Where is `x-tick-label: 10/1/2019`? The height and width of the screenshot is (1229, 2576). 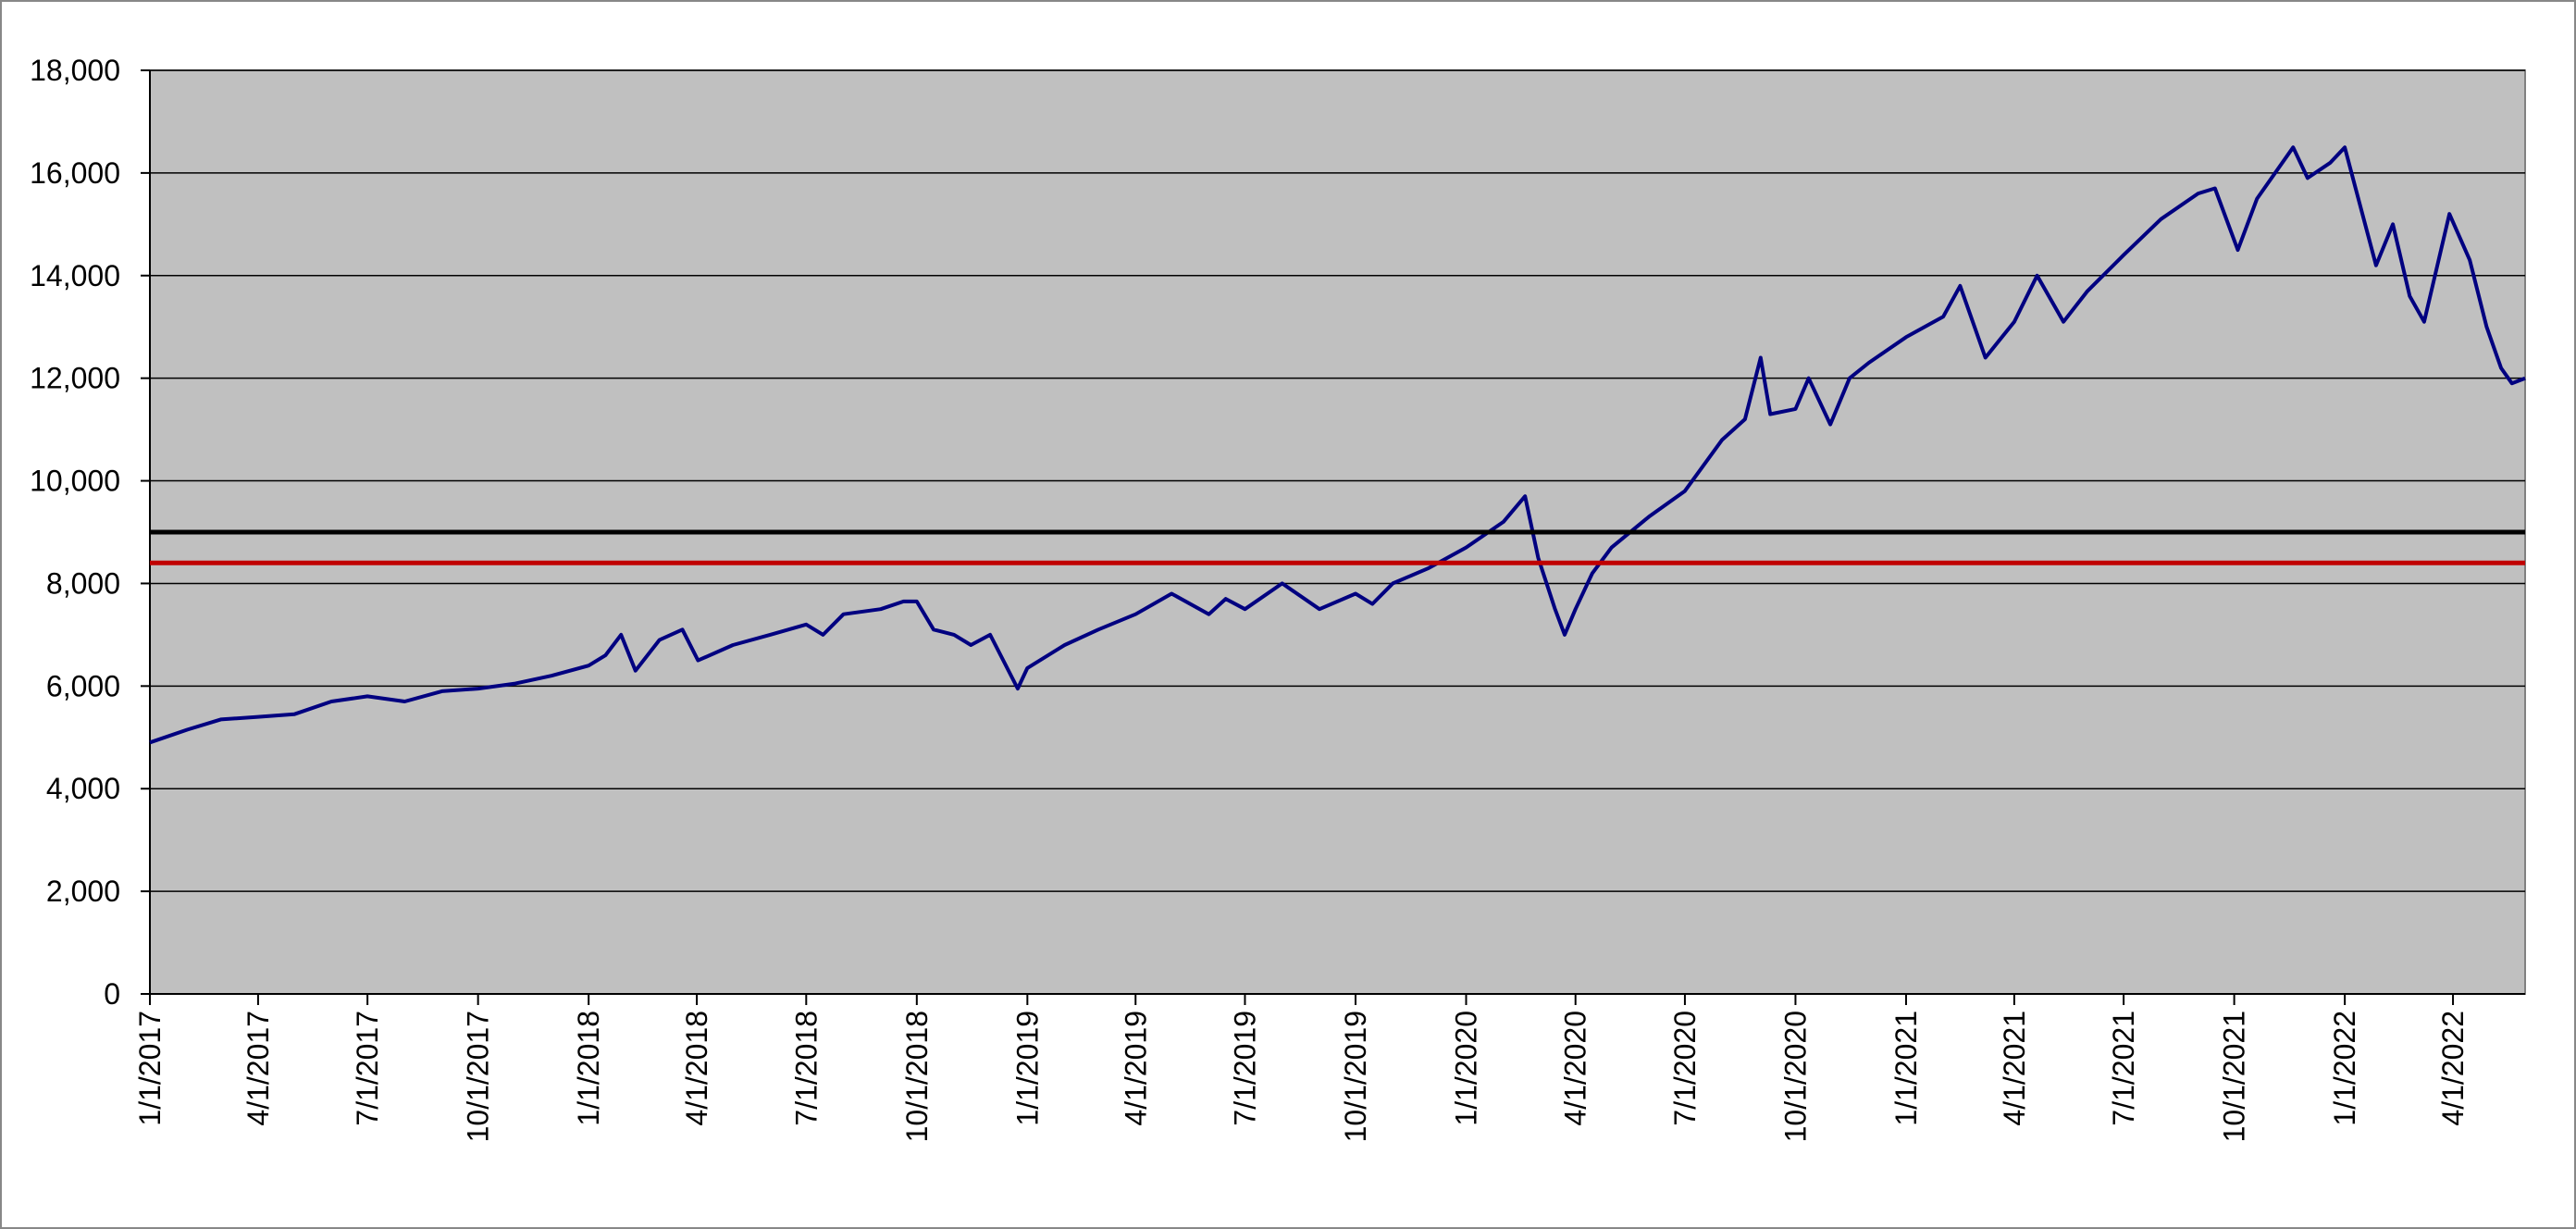
x-tick-label: 10/1/2019 is located at coordinates (1356, 1076).